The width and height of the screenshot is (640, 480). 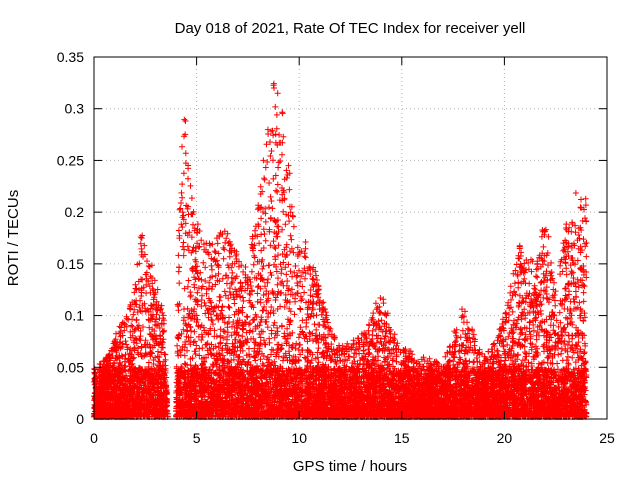 I want to click on y-tick-label: 0.3, so click(x=75, y=109).